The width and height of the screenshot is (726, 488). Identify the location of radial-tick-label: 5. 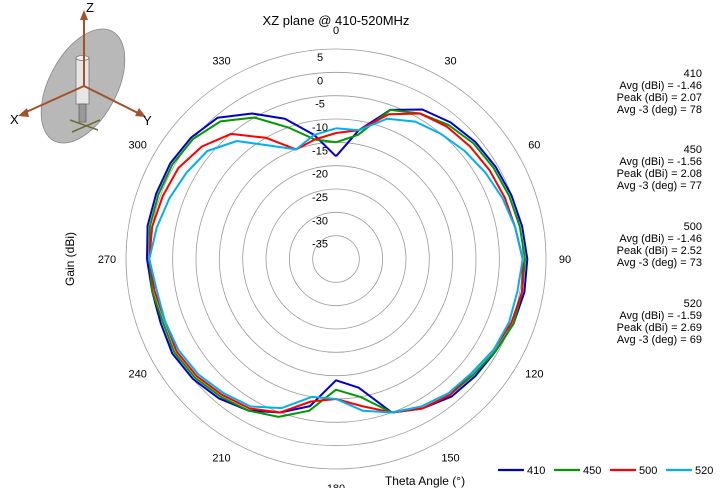
(320, 58).